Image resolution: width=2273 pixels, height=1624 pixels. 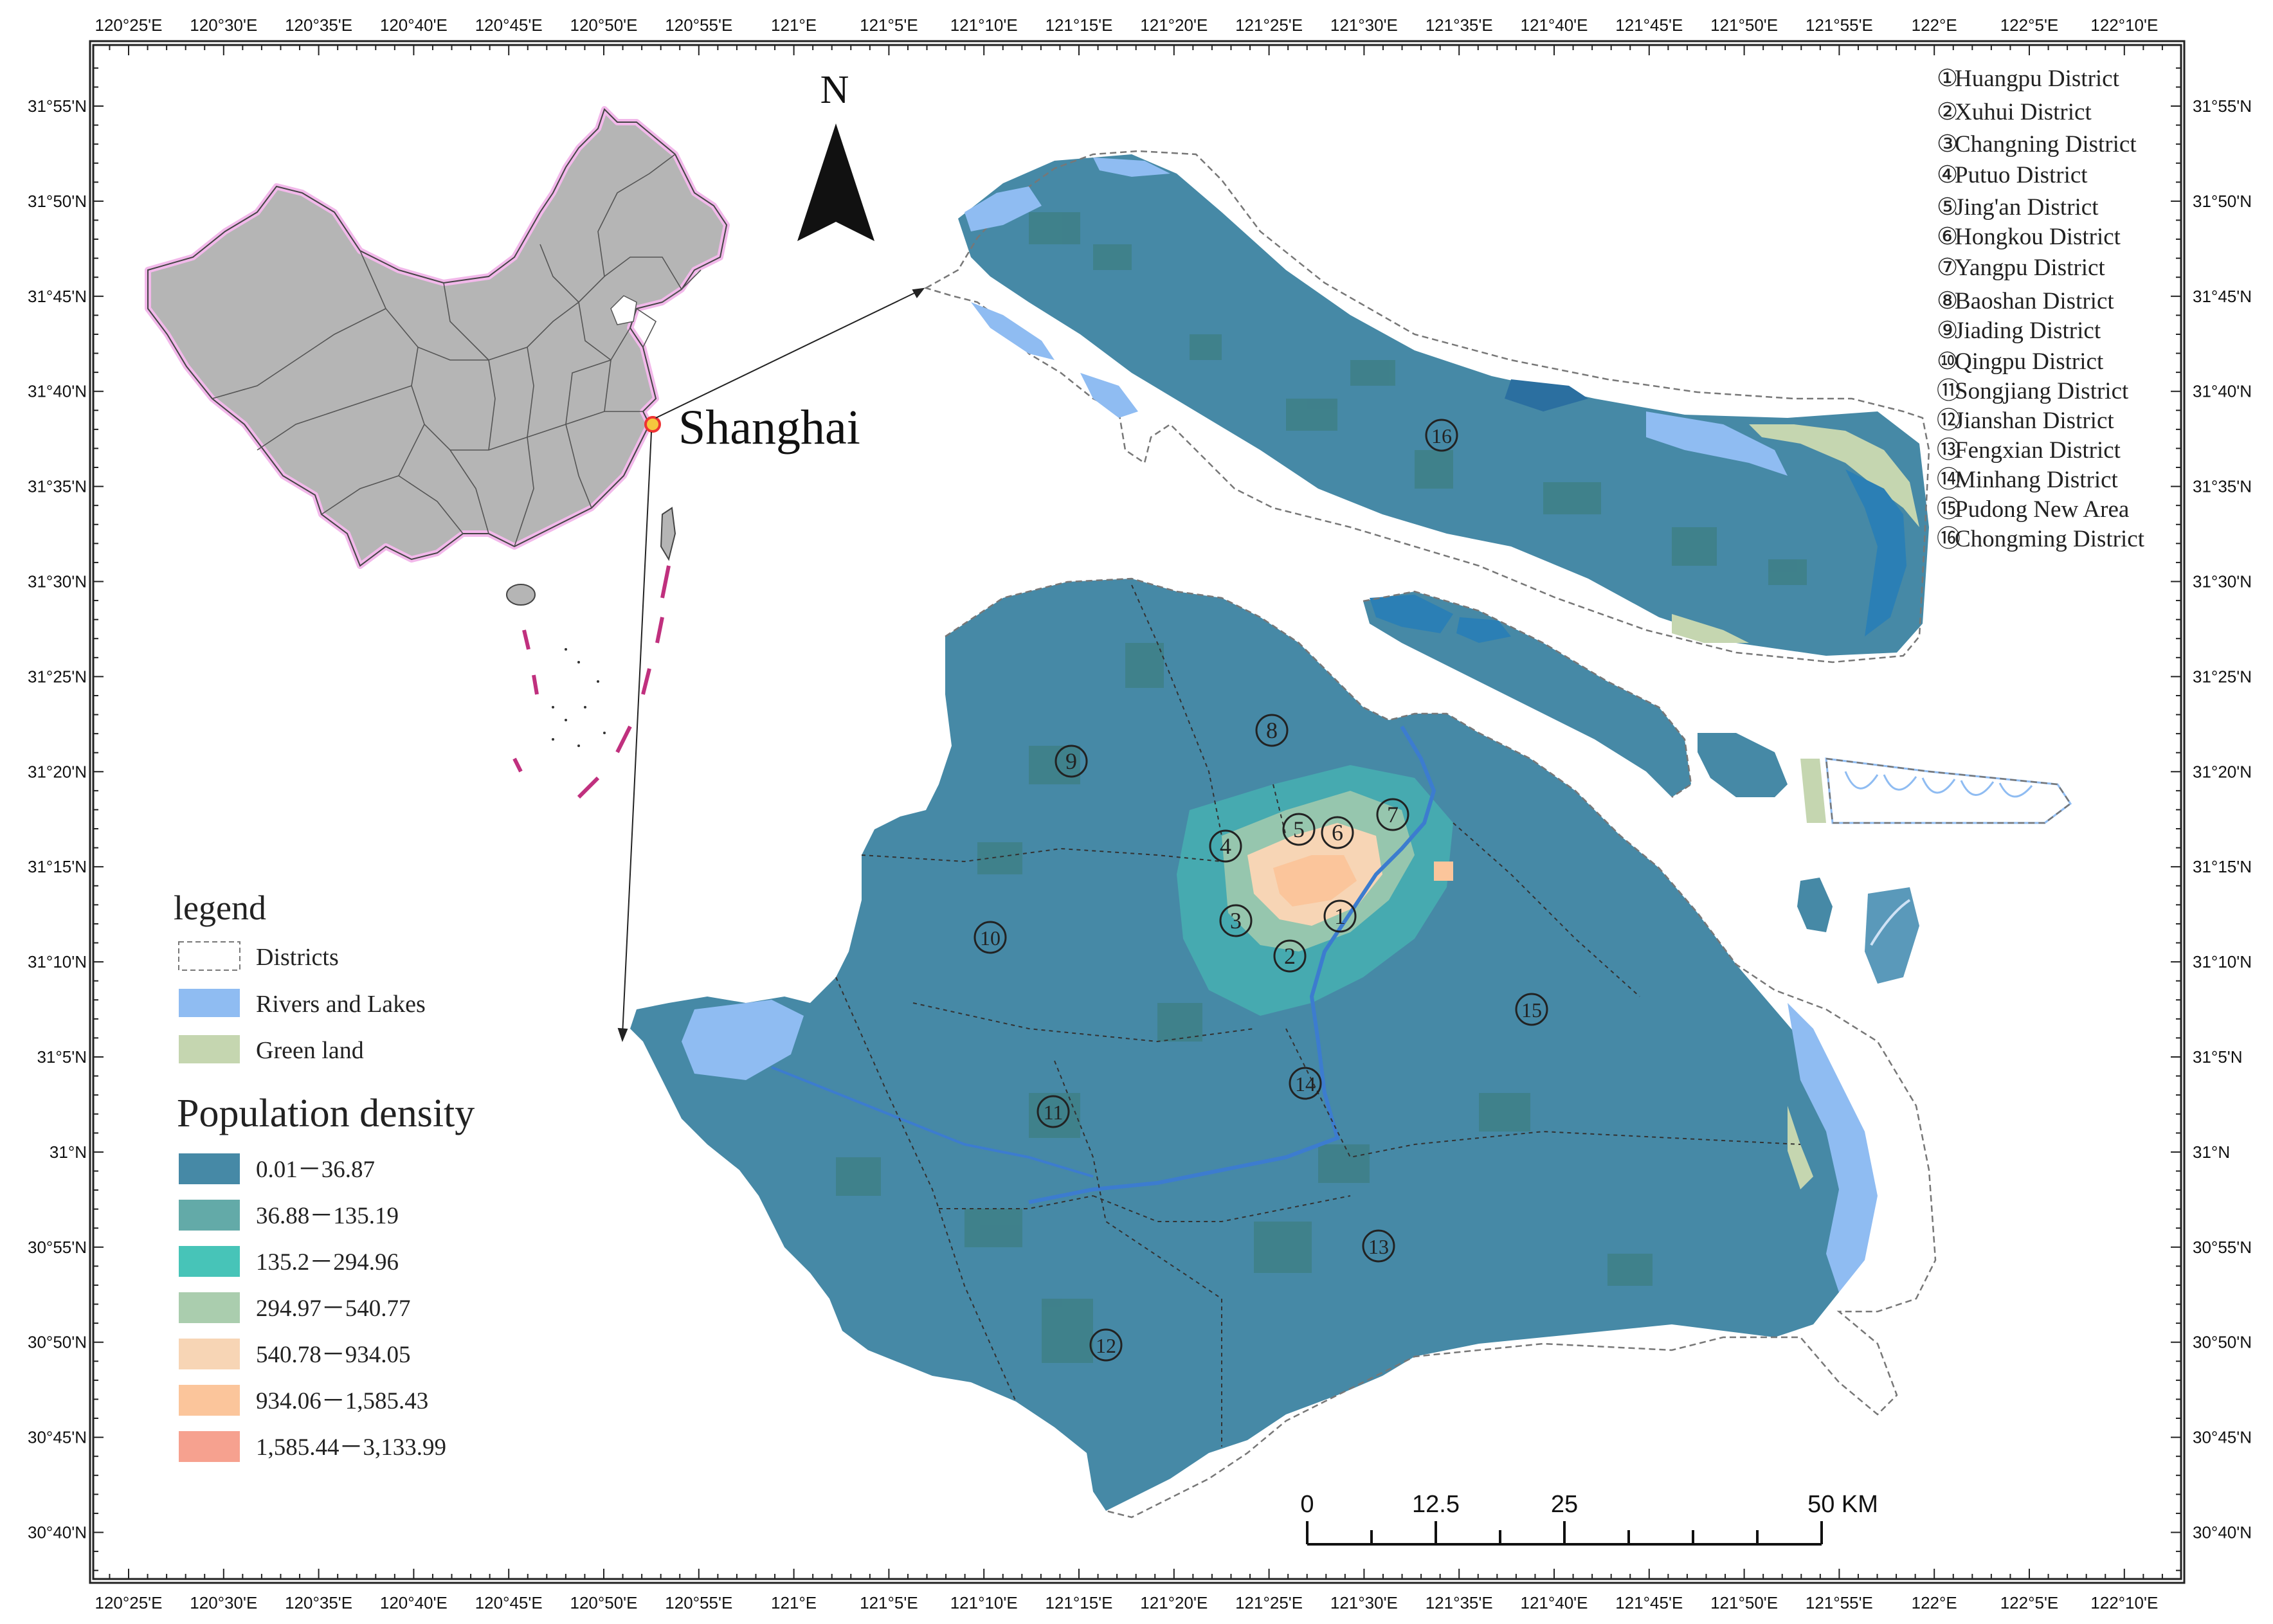 I want to click on right-tick-label: 31°50'N, so click(x=2222, y=202).